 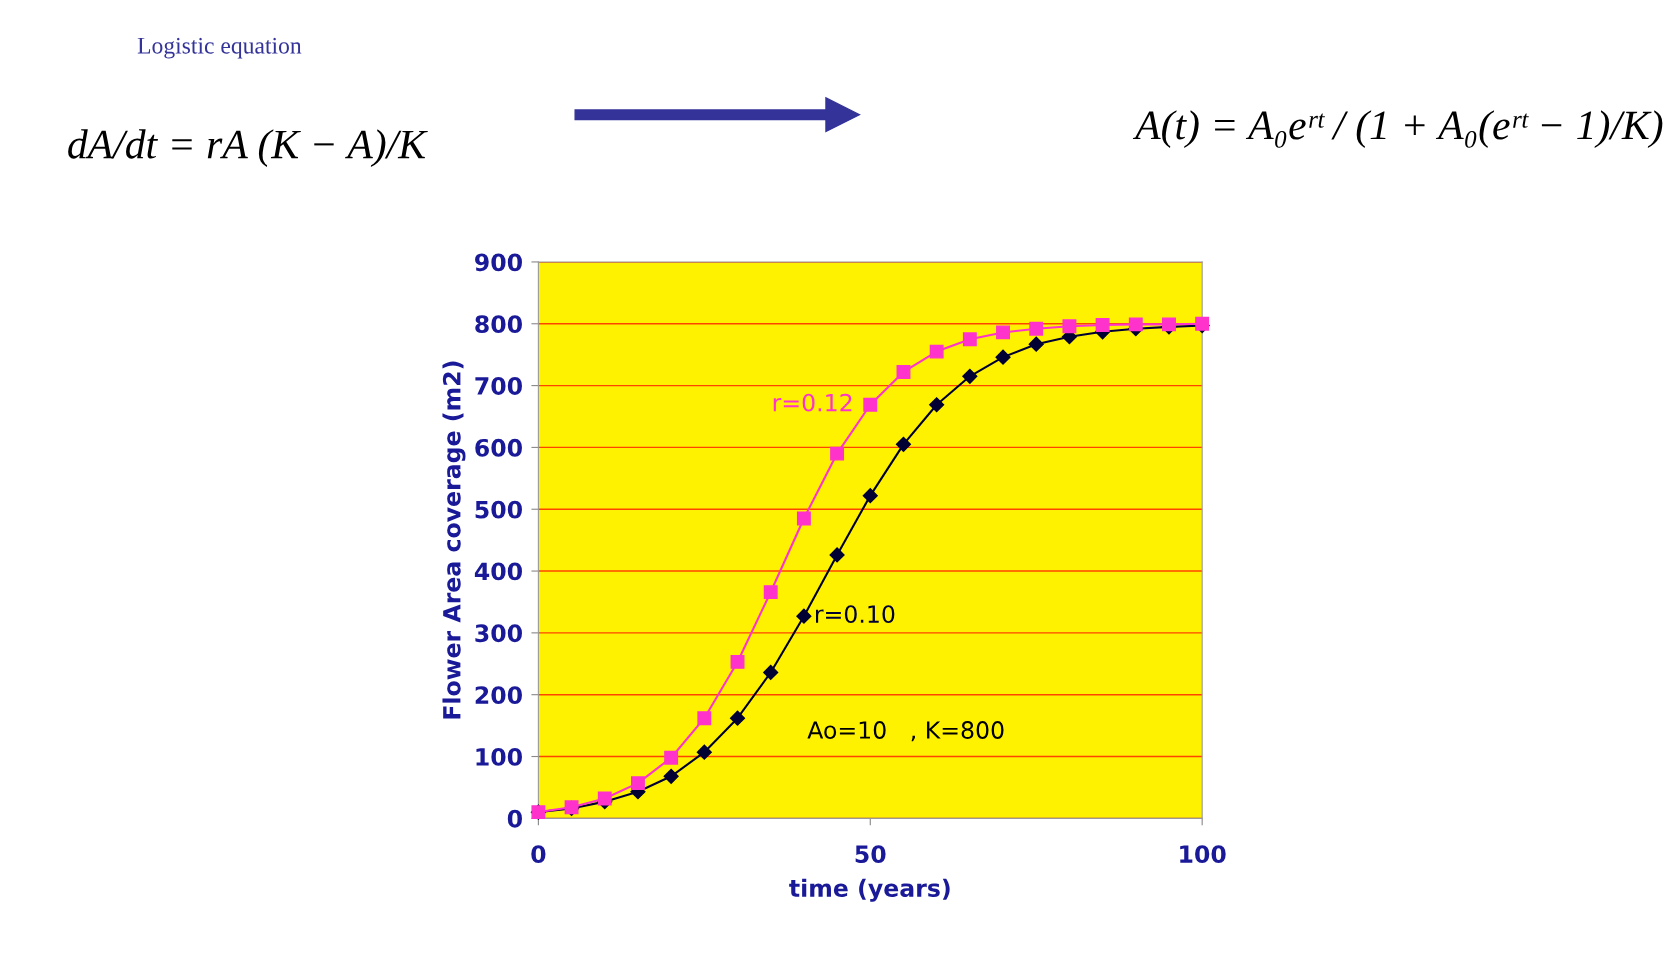 I want to click on text: dA/dt = rA (K − A)/K, so click(x=248, y=148).